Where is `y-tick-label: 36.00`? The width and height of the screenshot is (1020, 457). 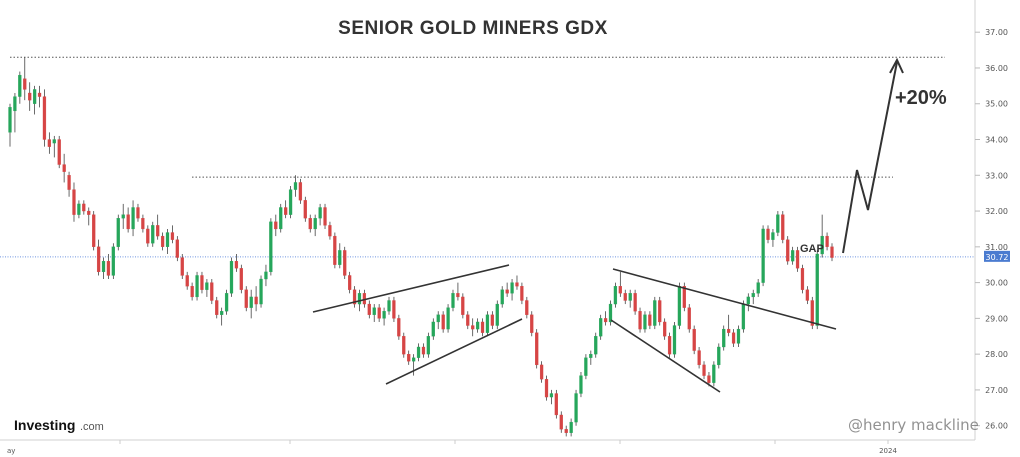
y-tick-label: 36.00 is located at coordinates (996, 68).